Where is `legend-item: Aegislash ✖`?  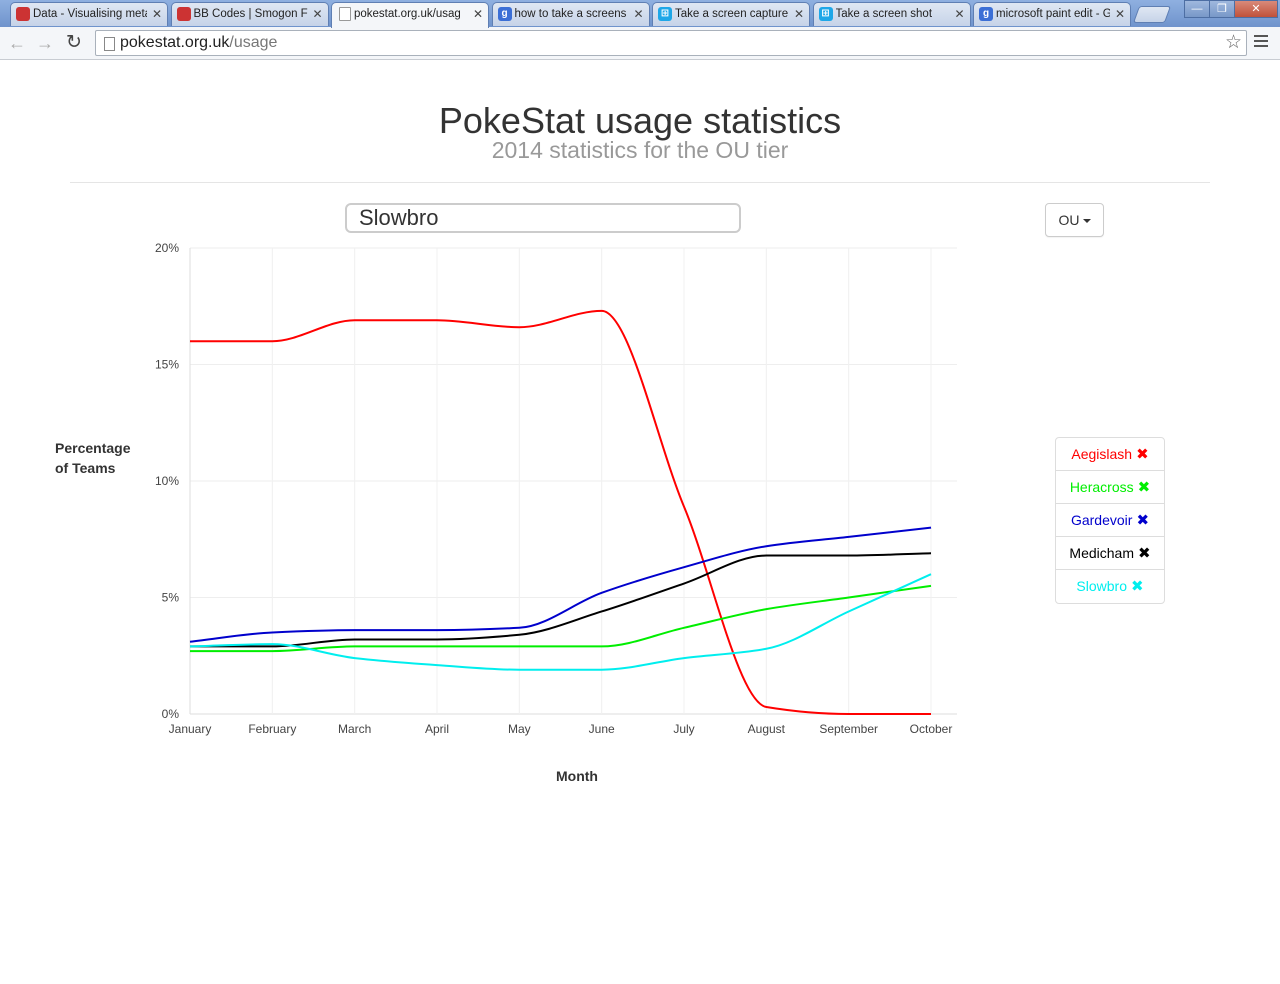 legend-item: Aegislash ✖ is located at coordinates (1110, 454).